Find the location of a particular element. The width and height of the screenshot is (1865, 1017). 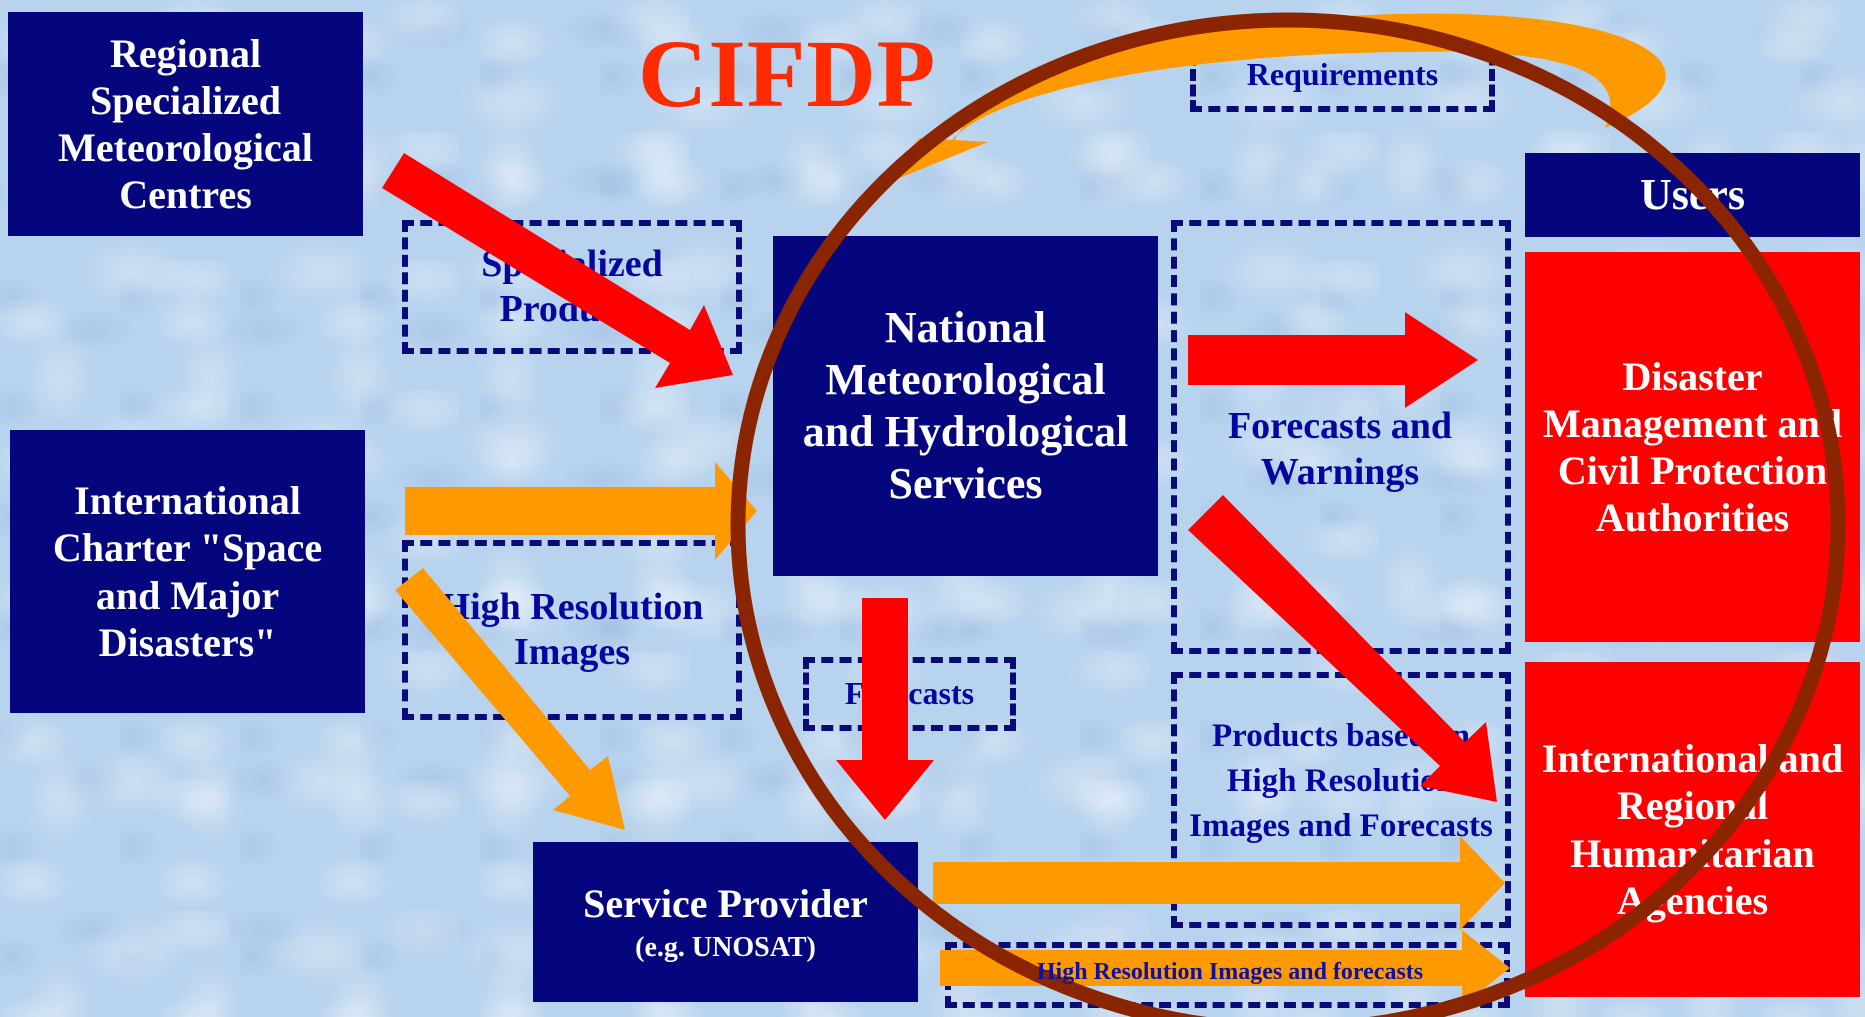

service-provider-note: (e.g. UNOSAT) is located at coordinates (725, 948).